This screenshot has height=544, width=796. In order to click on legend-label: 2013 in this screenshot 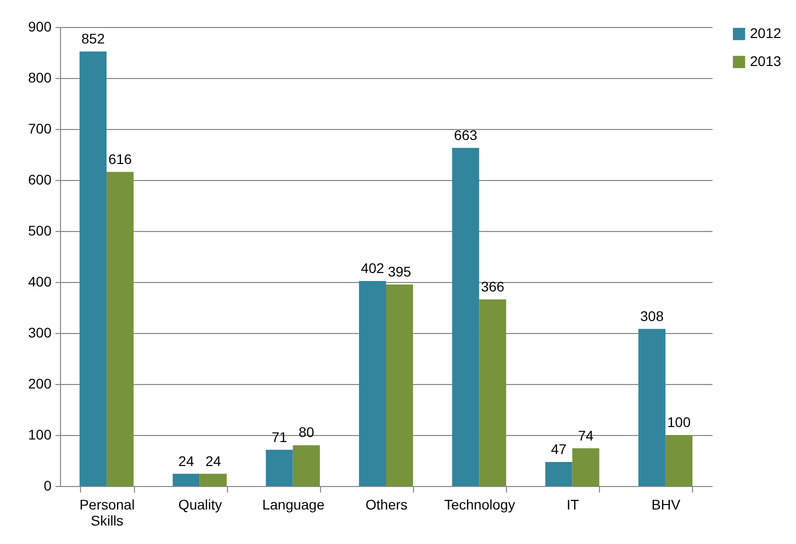, I will do `click(766, 61)`.